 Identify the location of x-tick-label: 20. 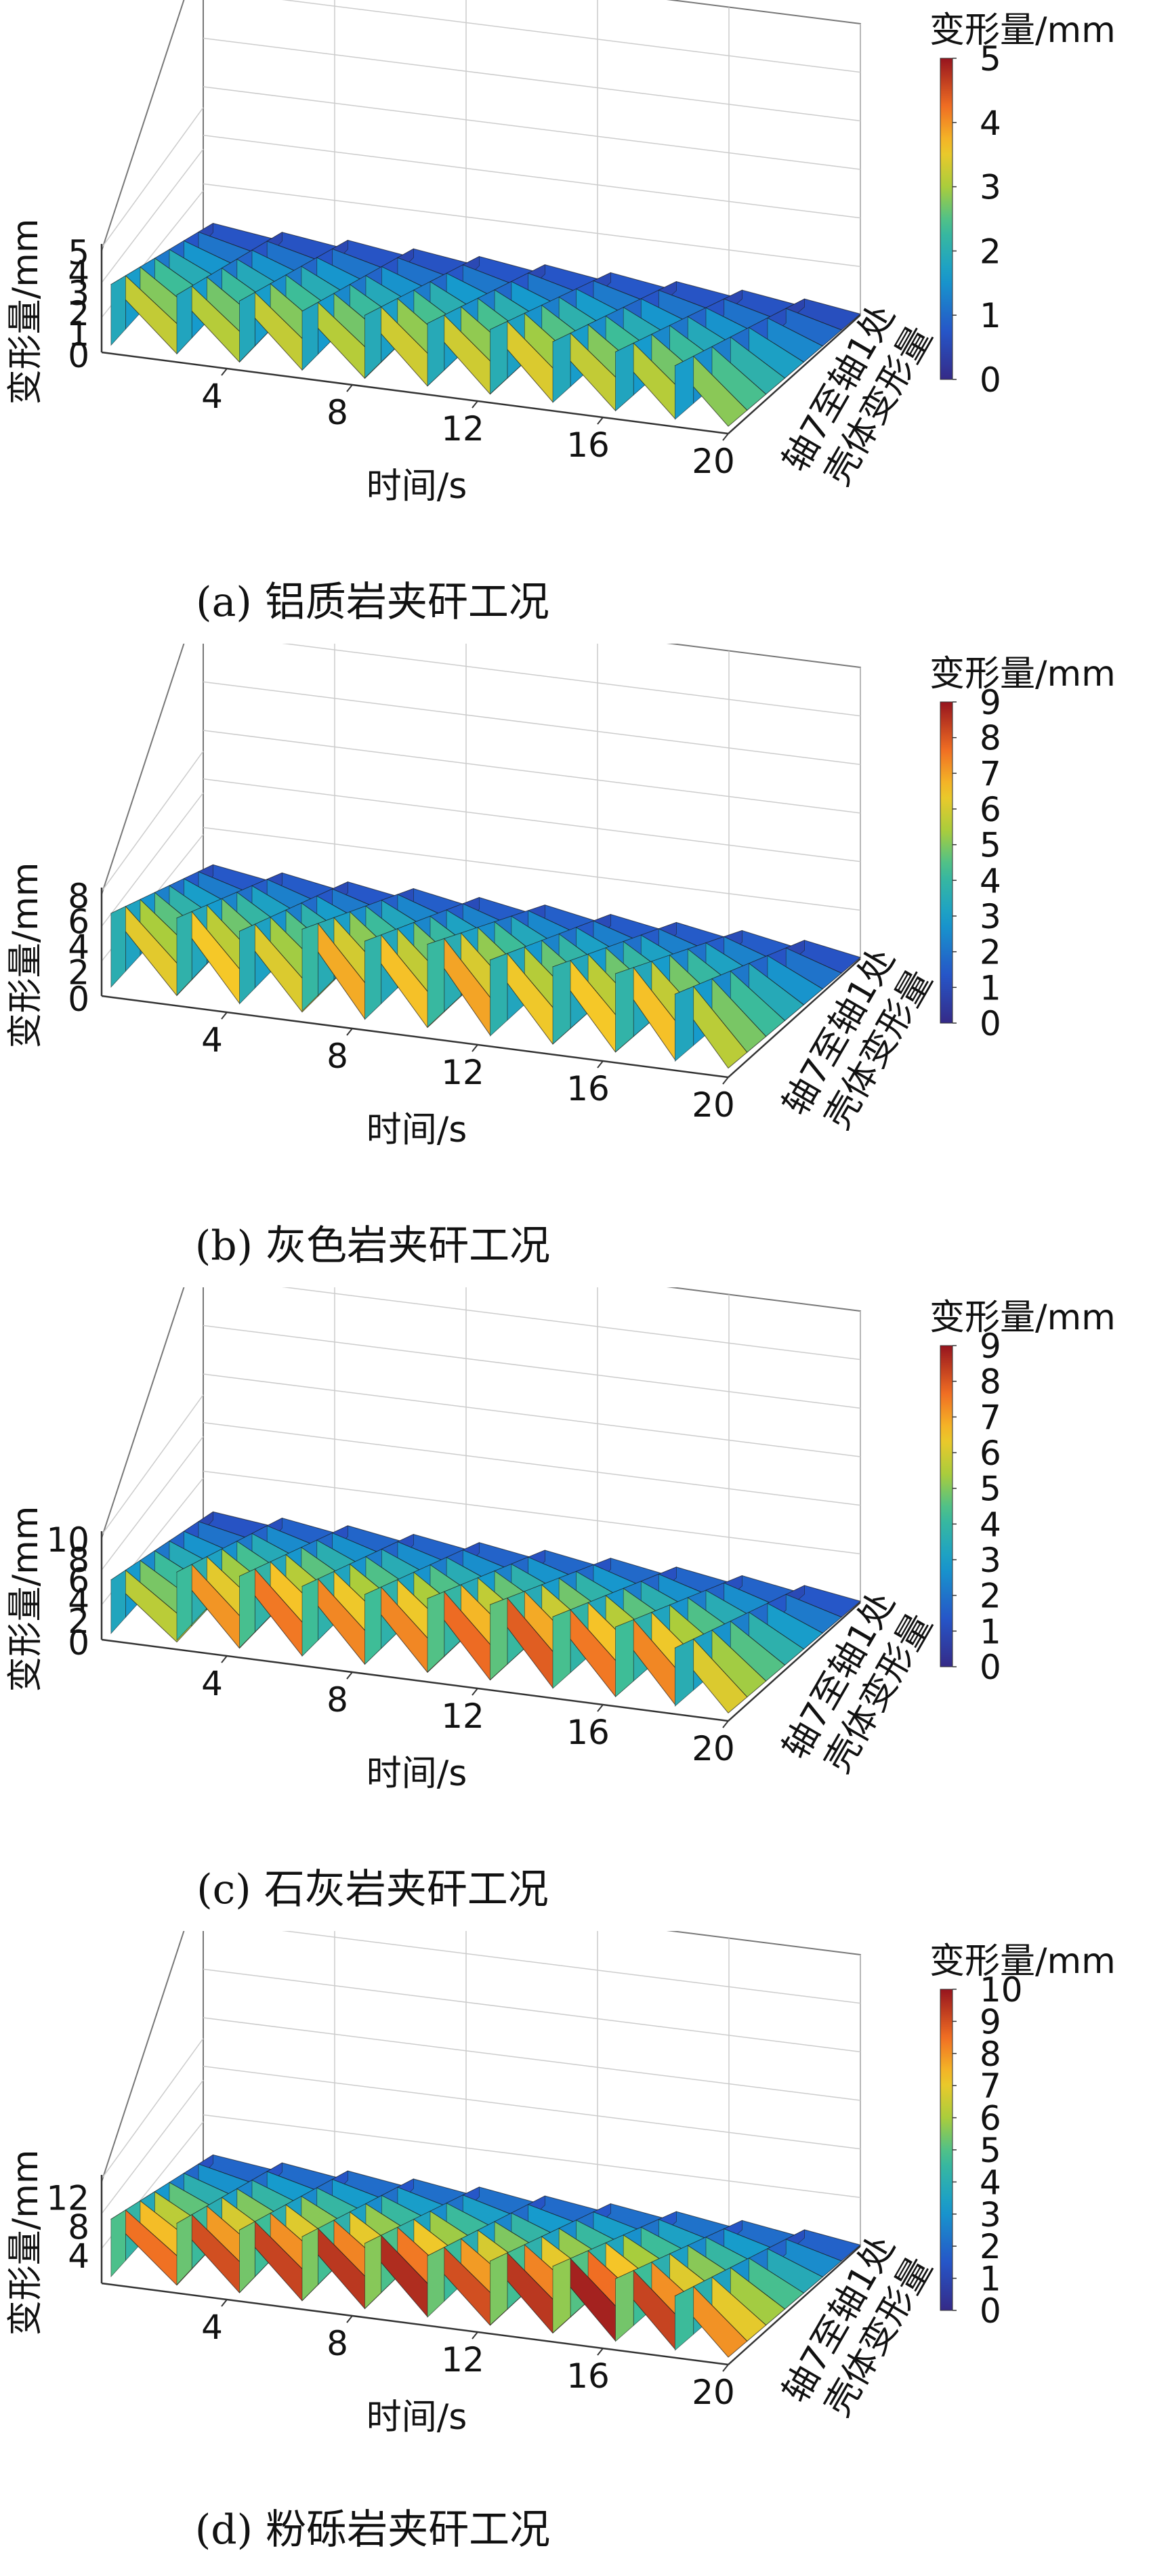
(714, 2392).